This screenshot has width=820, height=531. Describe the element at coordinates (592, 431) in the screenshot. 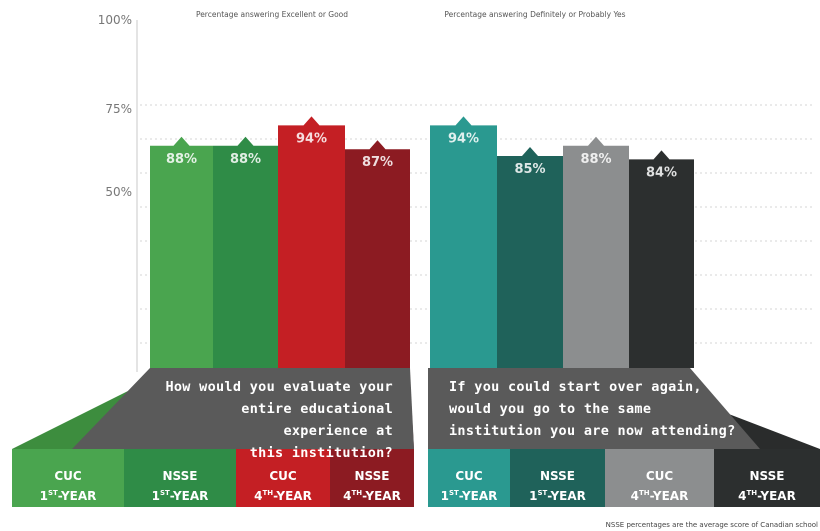

I see `question-right-line-3: institution you are now attending?` at that location.